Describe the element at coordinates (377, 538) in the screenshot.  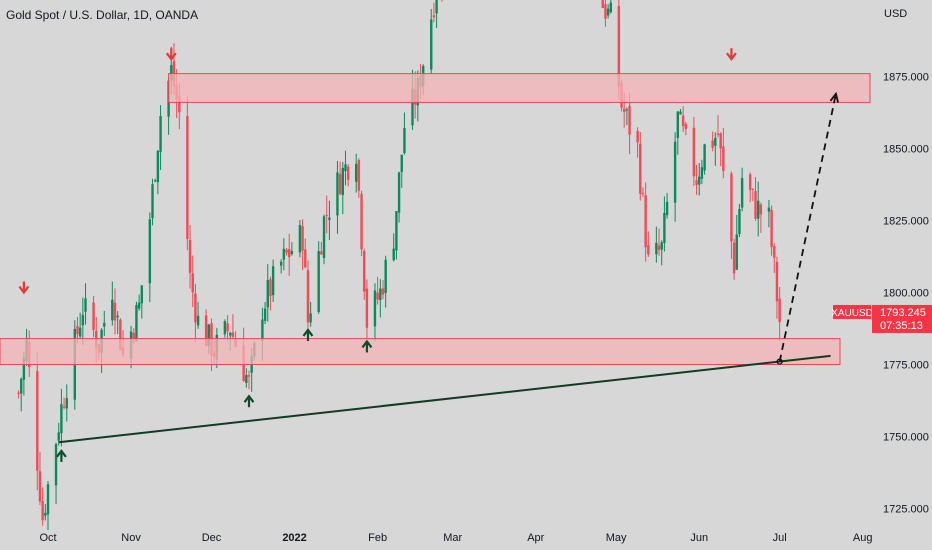
I see `x-tick-label: Feb` at that location.